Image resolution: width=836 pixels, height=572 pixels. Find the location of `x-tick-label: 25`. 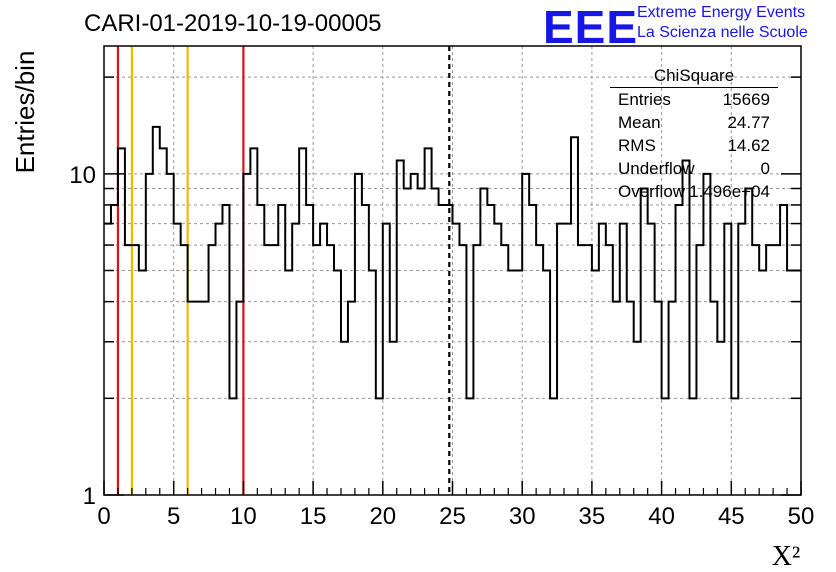

x-tick-label: 25 is located at coordinates (452, 516).